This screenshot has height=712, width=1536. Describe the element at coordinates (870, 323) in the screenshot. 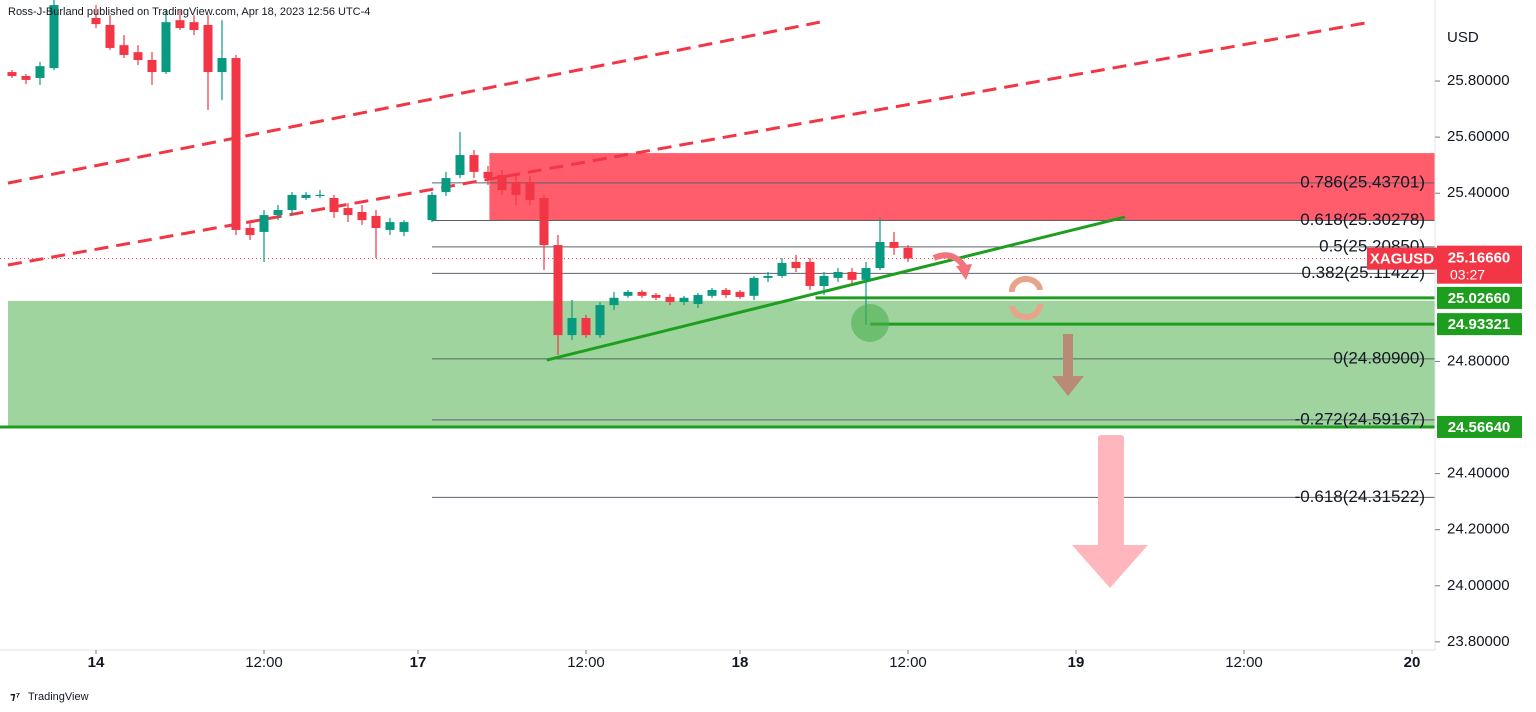

I see `marker-circle` at that location.